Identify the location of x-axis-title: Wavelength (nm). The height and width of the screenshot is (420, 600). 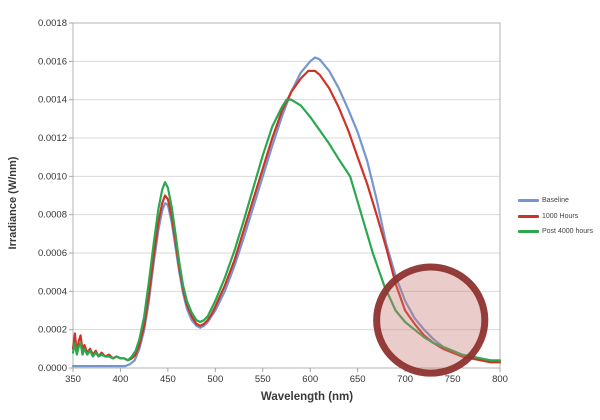
(307, 397).